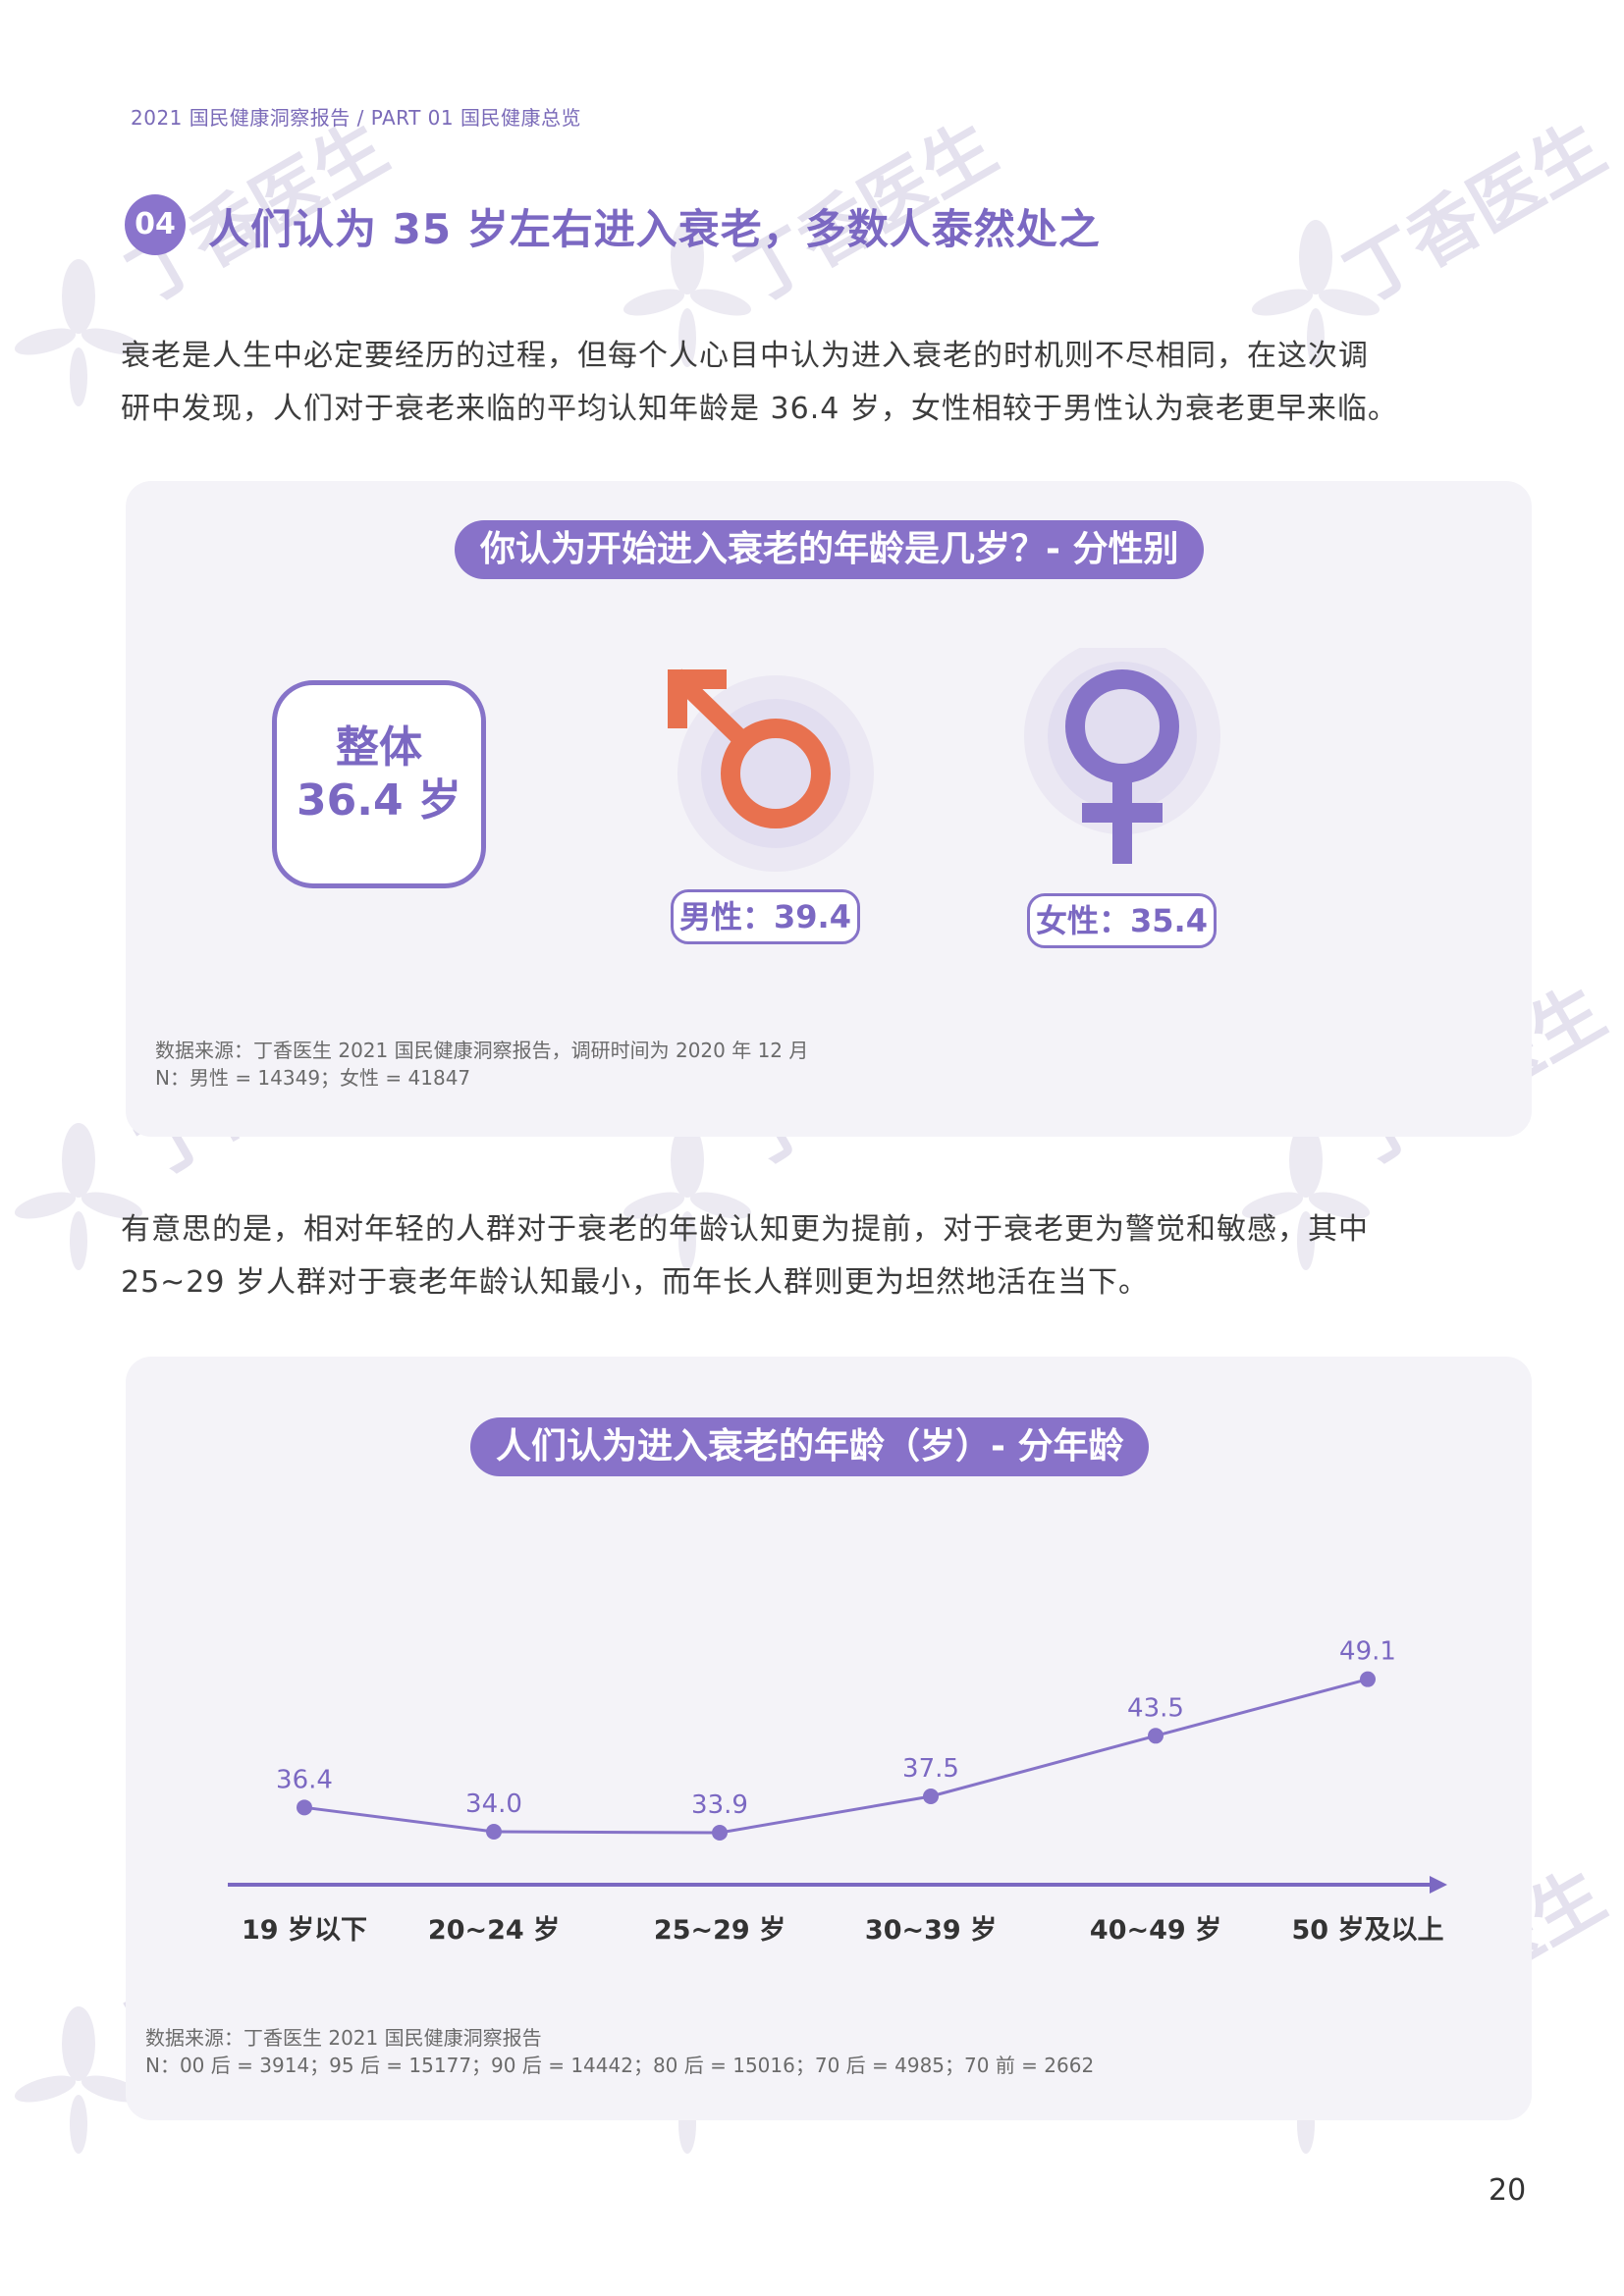 Image resolution: width=1624 pixels, height=2296 pixels. What do you see at coordinates (1155, 1708) in the screenshot?
I see `data-value-label: 43.5` at bounding box center [1155, 1708].